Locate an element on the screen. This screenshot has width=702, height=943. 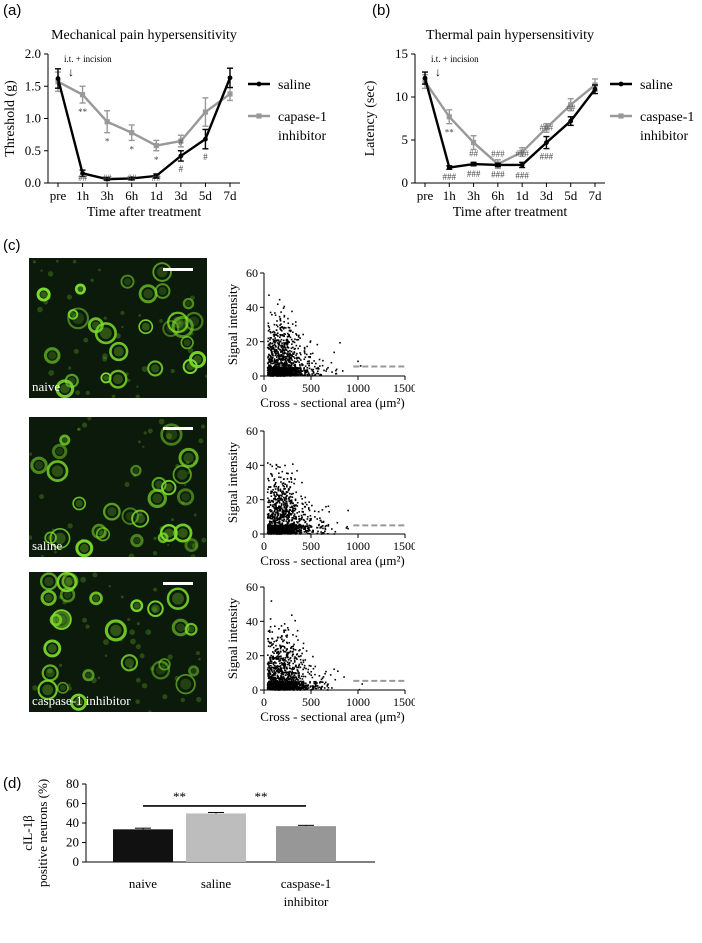
x-tick-label: 1500 is located at coordinates (404, 388).